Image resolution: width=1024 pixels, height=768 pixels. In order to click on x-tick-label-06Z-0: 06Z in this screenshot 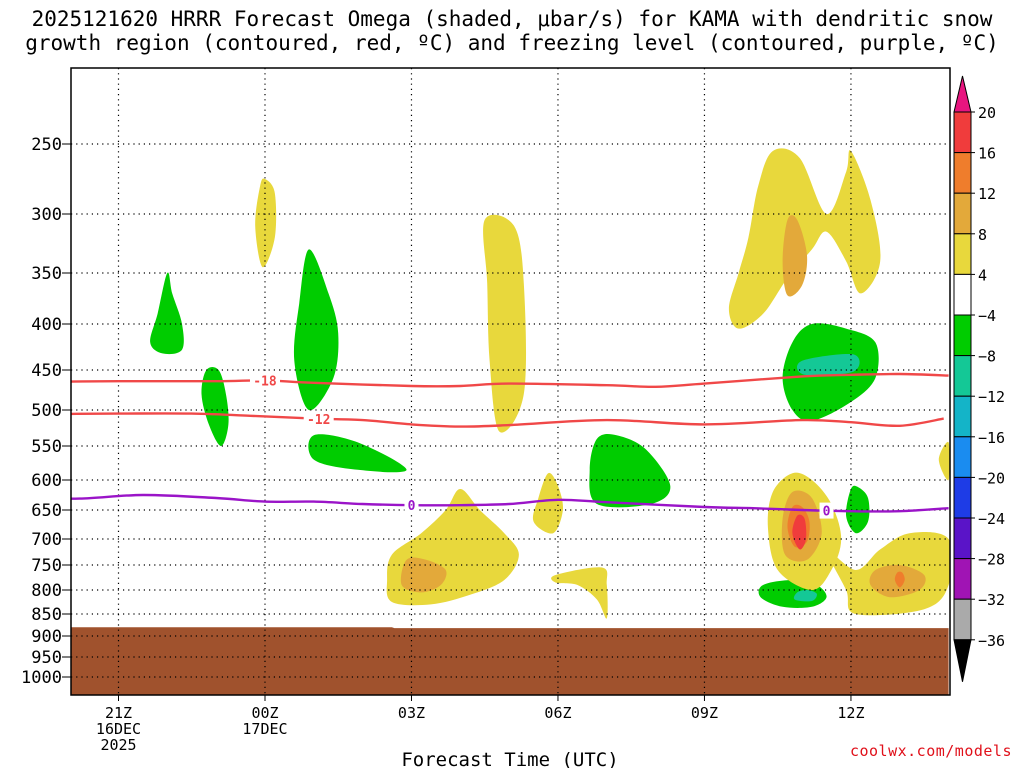, I will do `click(557, 713)`.